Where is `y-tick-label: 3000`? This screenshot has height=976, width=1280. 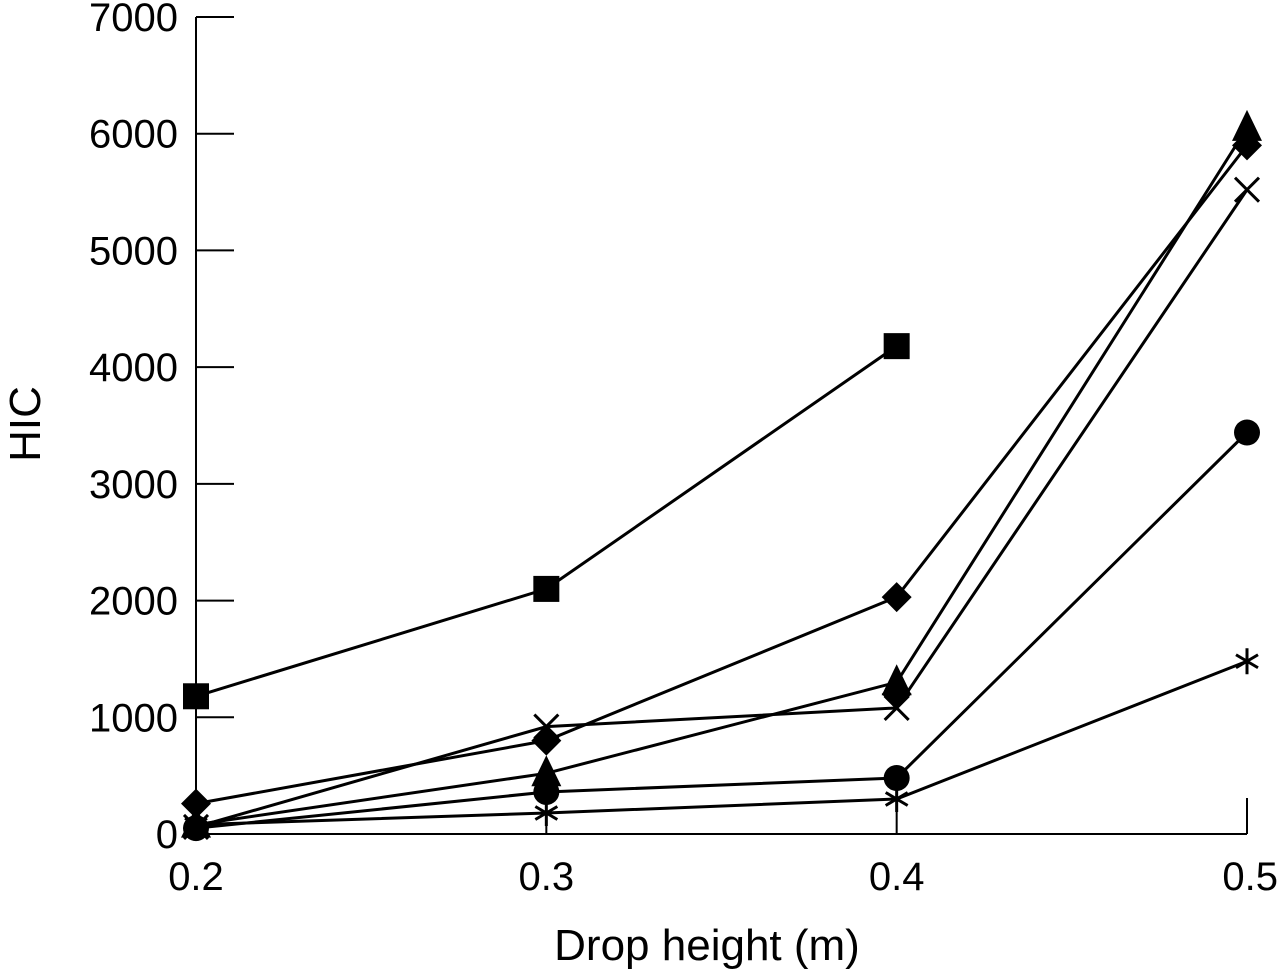 y-tick-label: 3000 is located at coordinates (133, 485).